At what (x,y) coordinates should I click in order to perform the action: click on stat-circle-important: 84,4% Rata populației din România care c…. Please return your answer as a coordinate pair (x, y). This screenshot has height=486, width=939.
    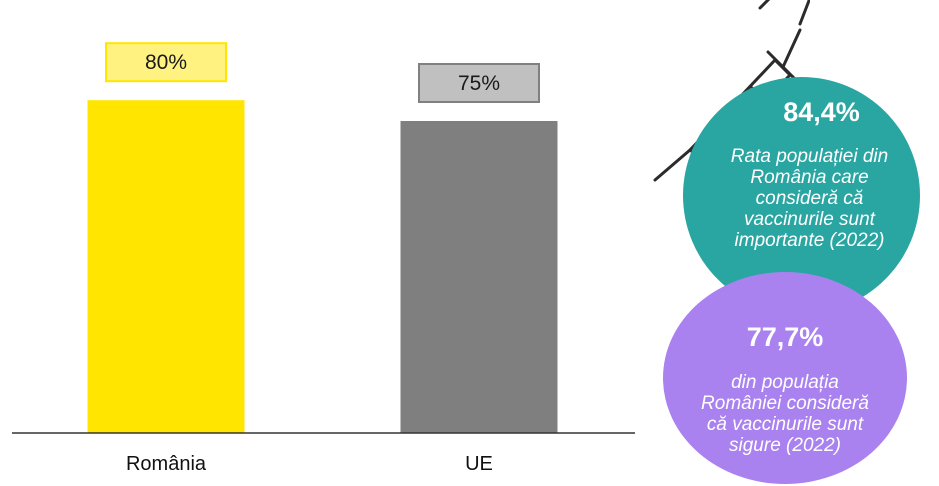
    Looking at the image, I should click on (801, 195).